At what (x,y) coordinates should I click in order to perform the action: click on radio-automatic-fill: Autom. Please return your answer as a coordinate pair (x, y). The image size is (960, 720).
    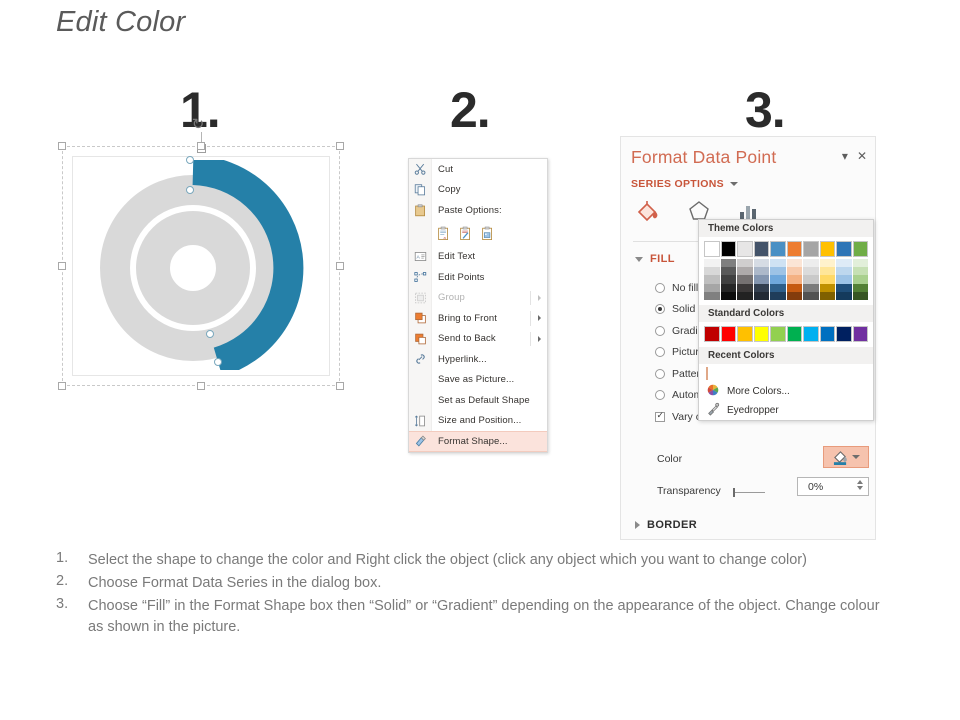
    Looking at the image, I should click on (681, 396).